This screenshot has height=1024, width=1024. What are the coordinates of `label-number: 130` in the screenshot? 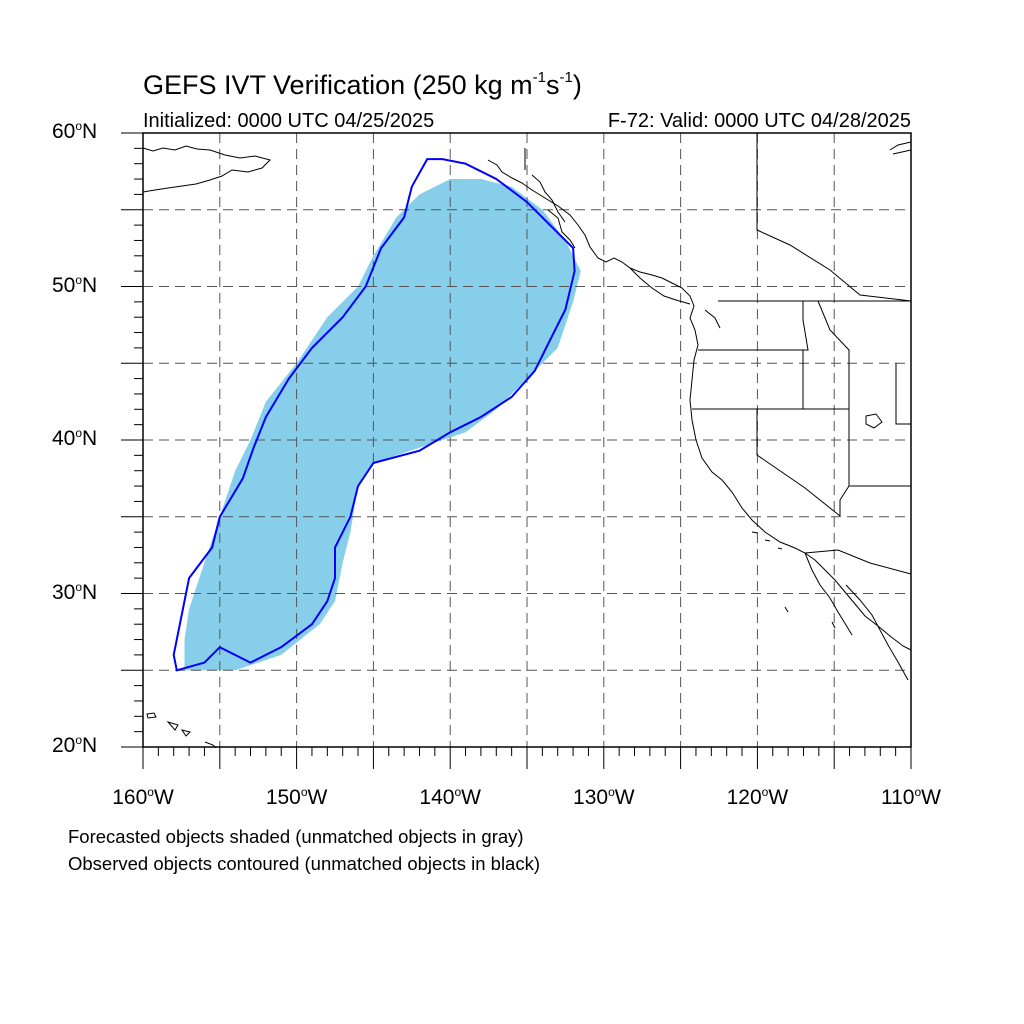 It's located at (591, 797).